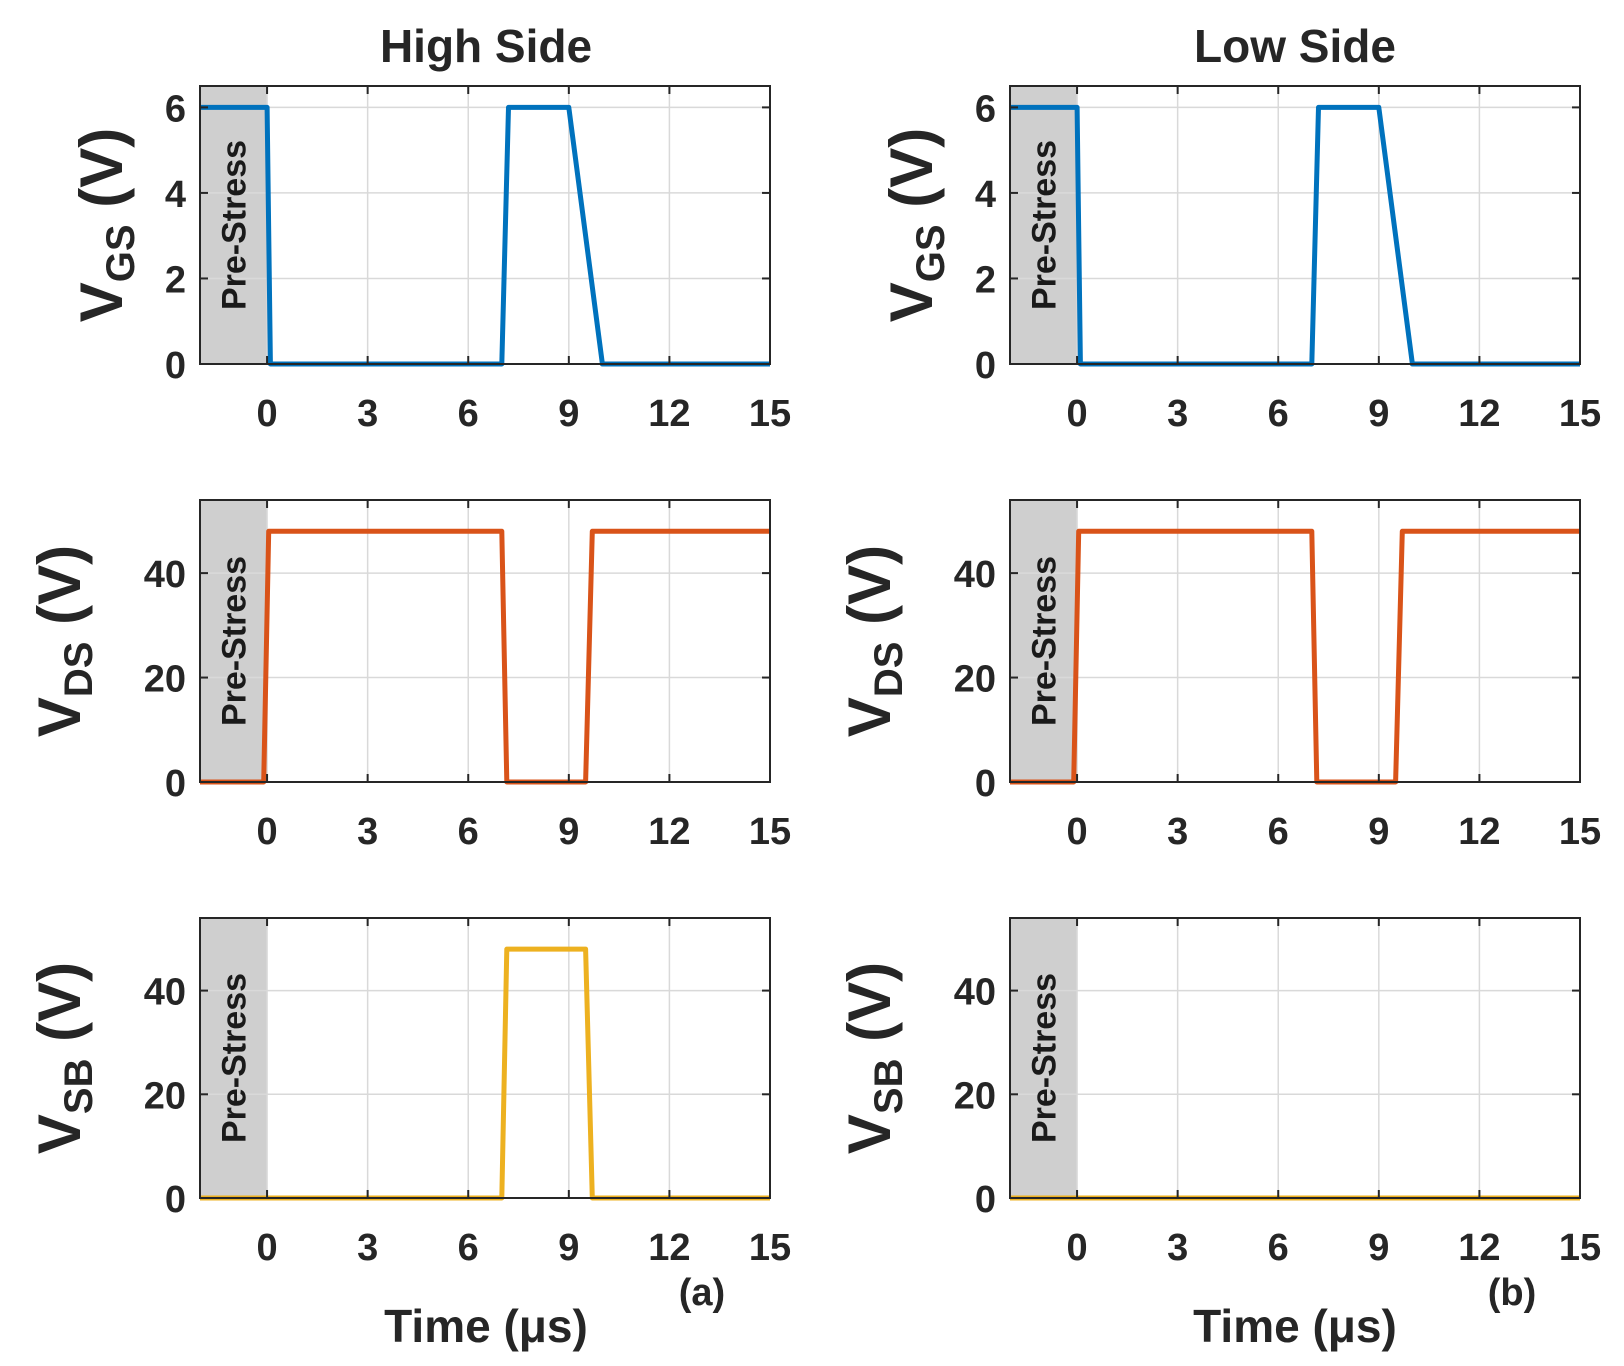 The width and height of the screenshot is (1624, 1366). I want to click on subplot-sb-high: Pre-Stress 0 3 6 9 12 15 0 20 40 VSB (V), so click(408, 1093).